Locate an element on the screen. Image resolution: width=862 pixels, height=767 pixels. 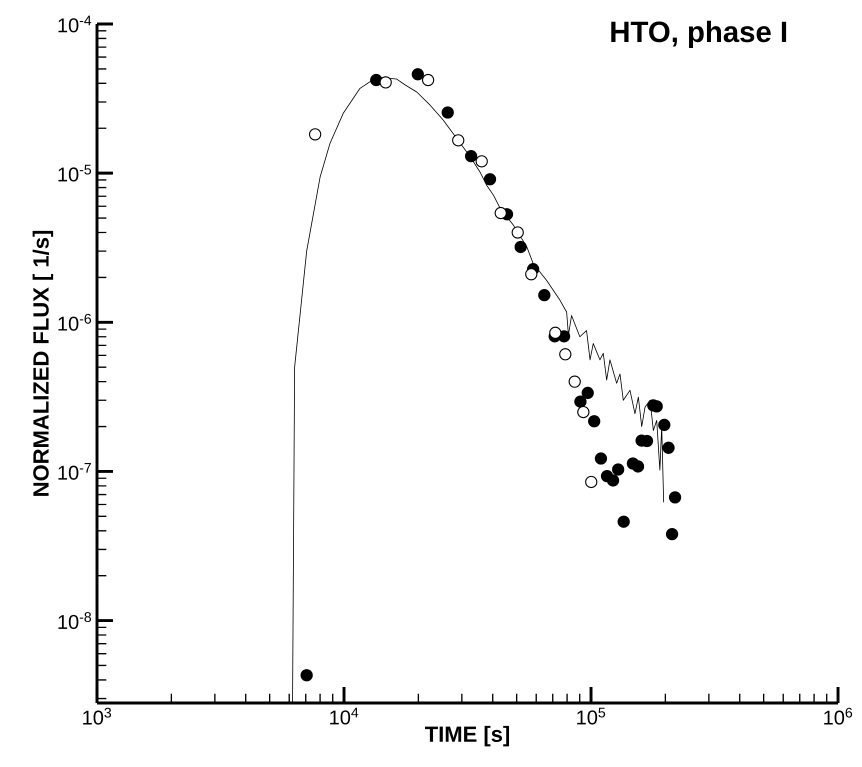
y-axis-title: NORMALIZED FLUX [ 1/s] is located at coordinates (43, 363).